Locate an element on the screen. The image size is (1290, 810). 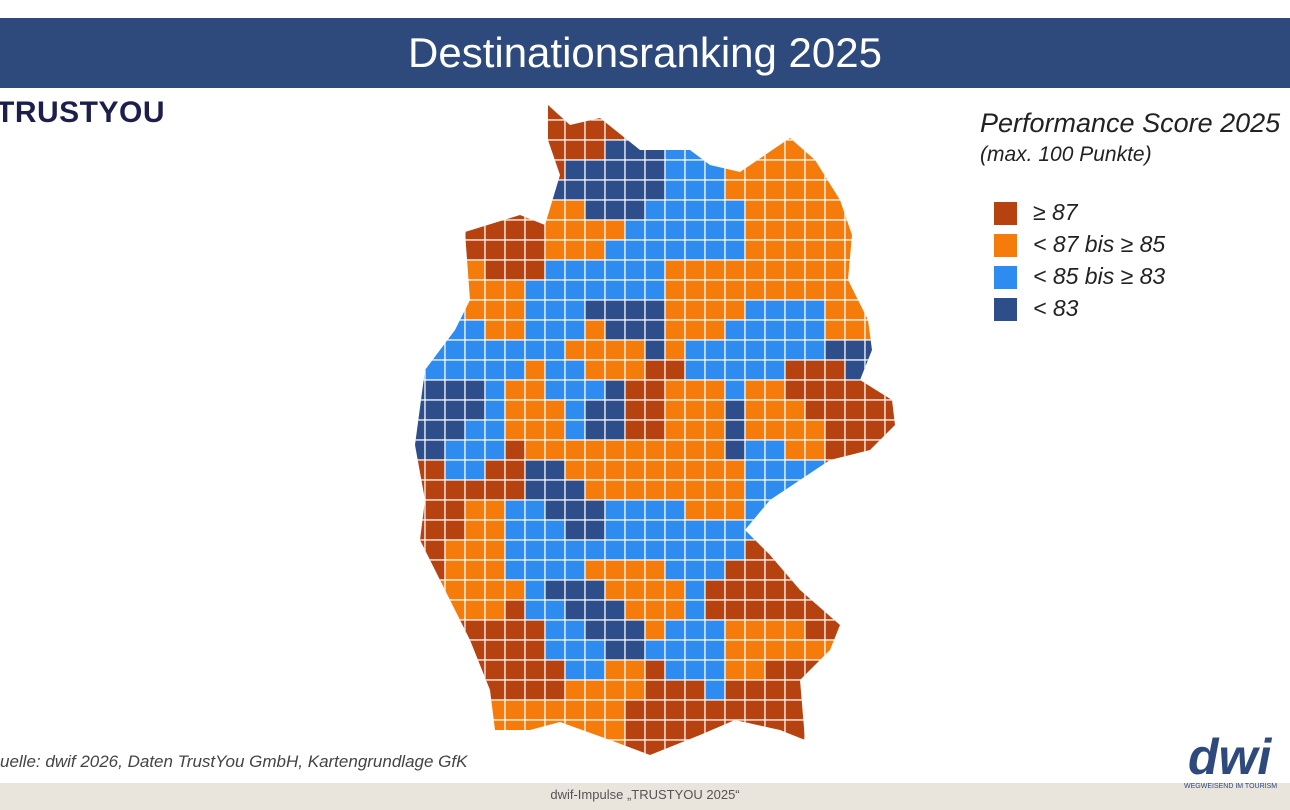
title: Destinationsranking 2025 is located at coordinates (645, 52).